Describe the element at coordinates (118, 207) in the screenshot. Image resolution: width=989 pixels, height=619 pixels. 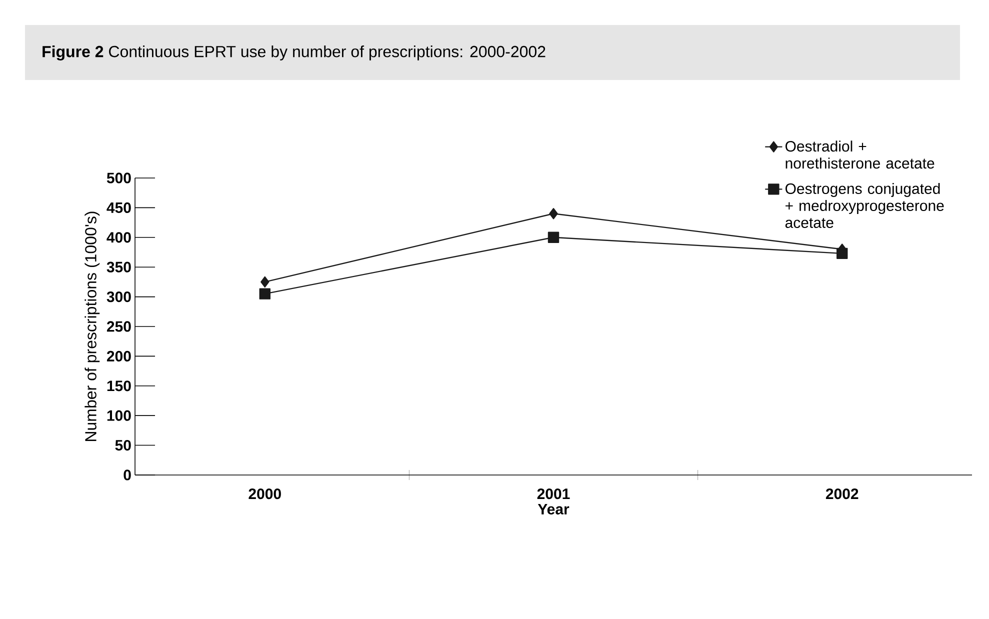
I see `y-tick-label: 450` at that location.